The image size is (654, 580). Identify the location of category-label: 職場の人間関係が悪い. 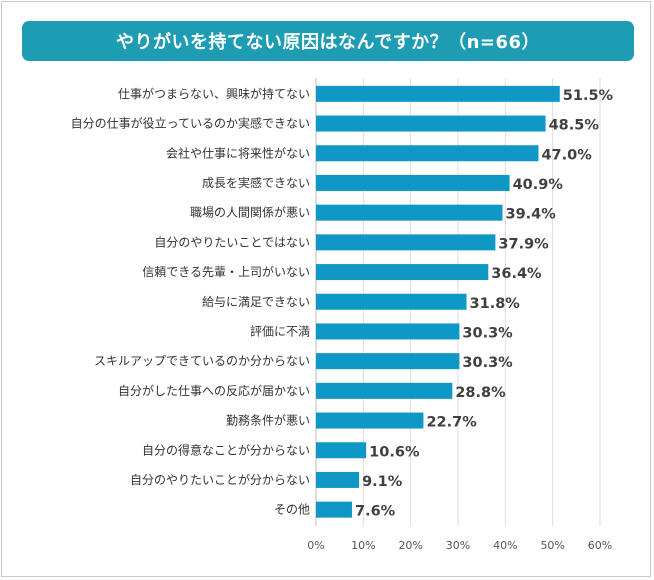
(250, 212).